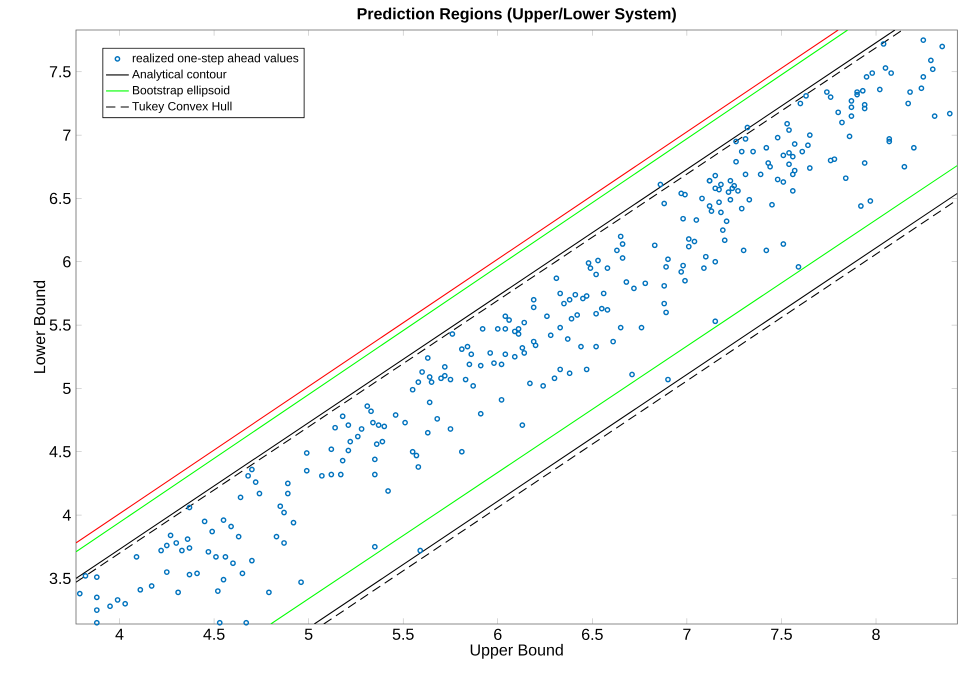 Image resolution: width=963 pixels, height=683 pixels. What do you see at coordinates (181, 91) in the screenshot?
I see `legend-label: Bootstrap ellipsoid` at bounding box center [181, 91].